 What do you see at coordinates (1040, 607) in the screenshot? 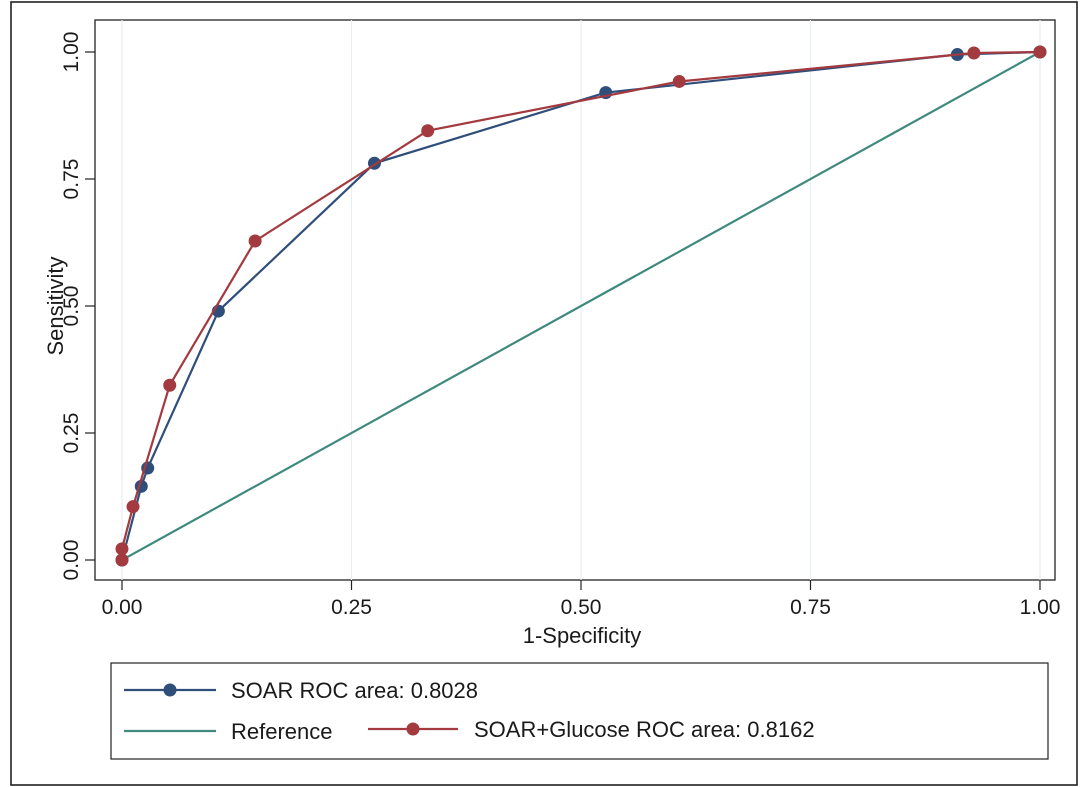
I see `x-tick-label: 1.00` at bounding box center [1040, 607].